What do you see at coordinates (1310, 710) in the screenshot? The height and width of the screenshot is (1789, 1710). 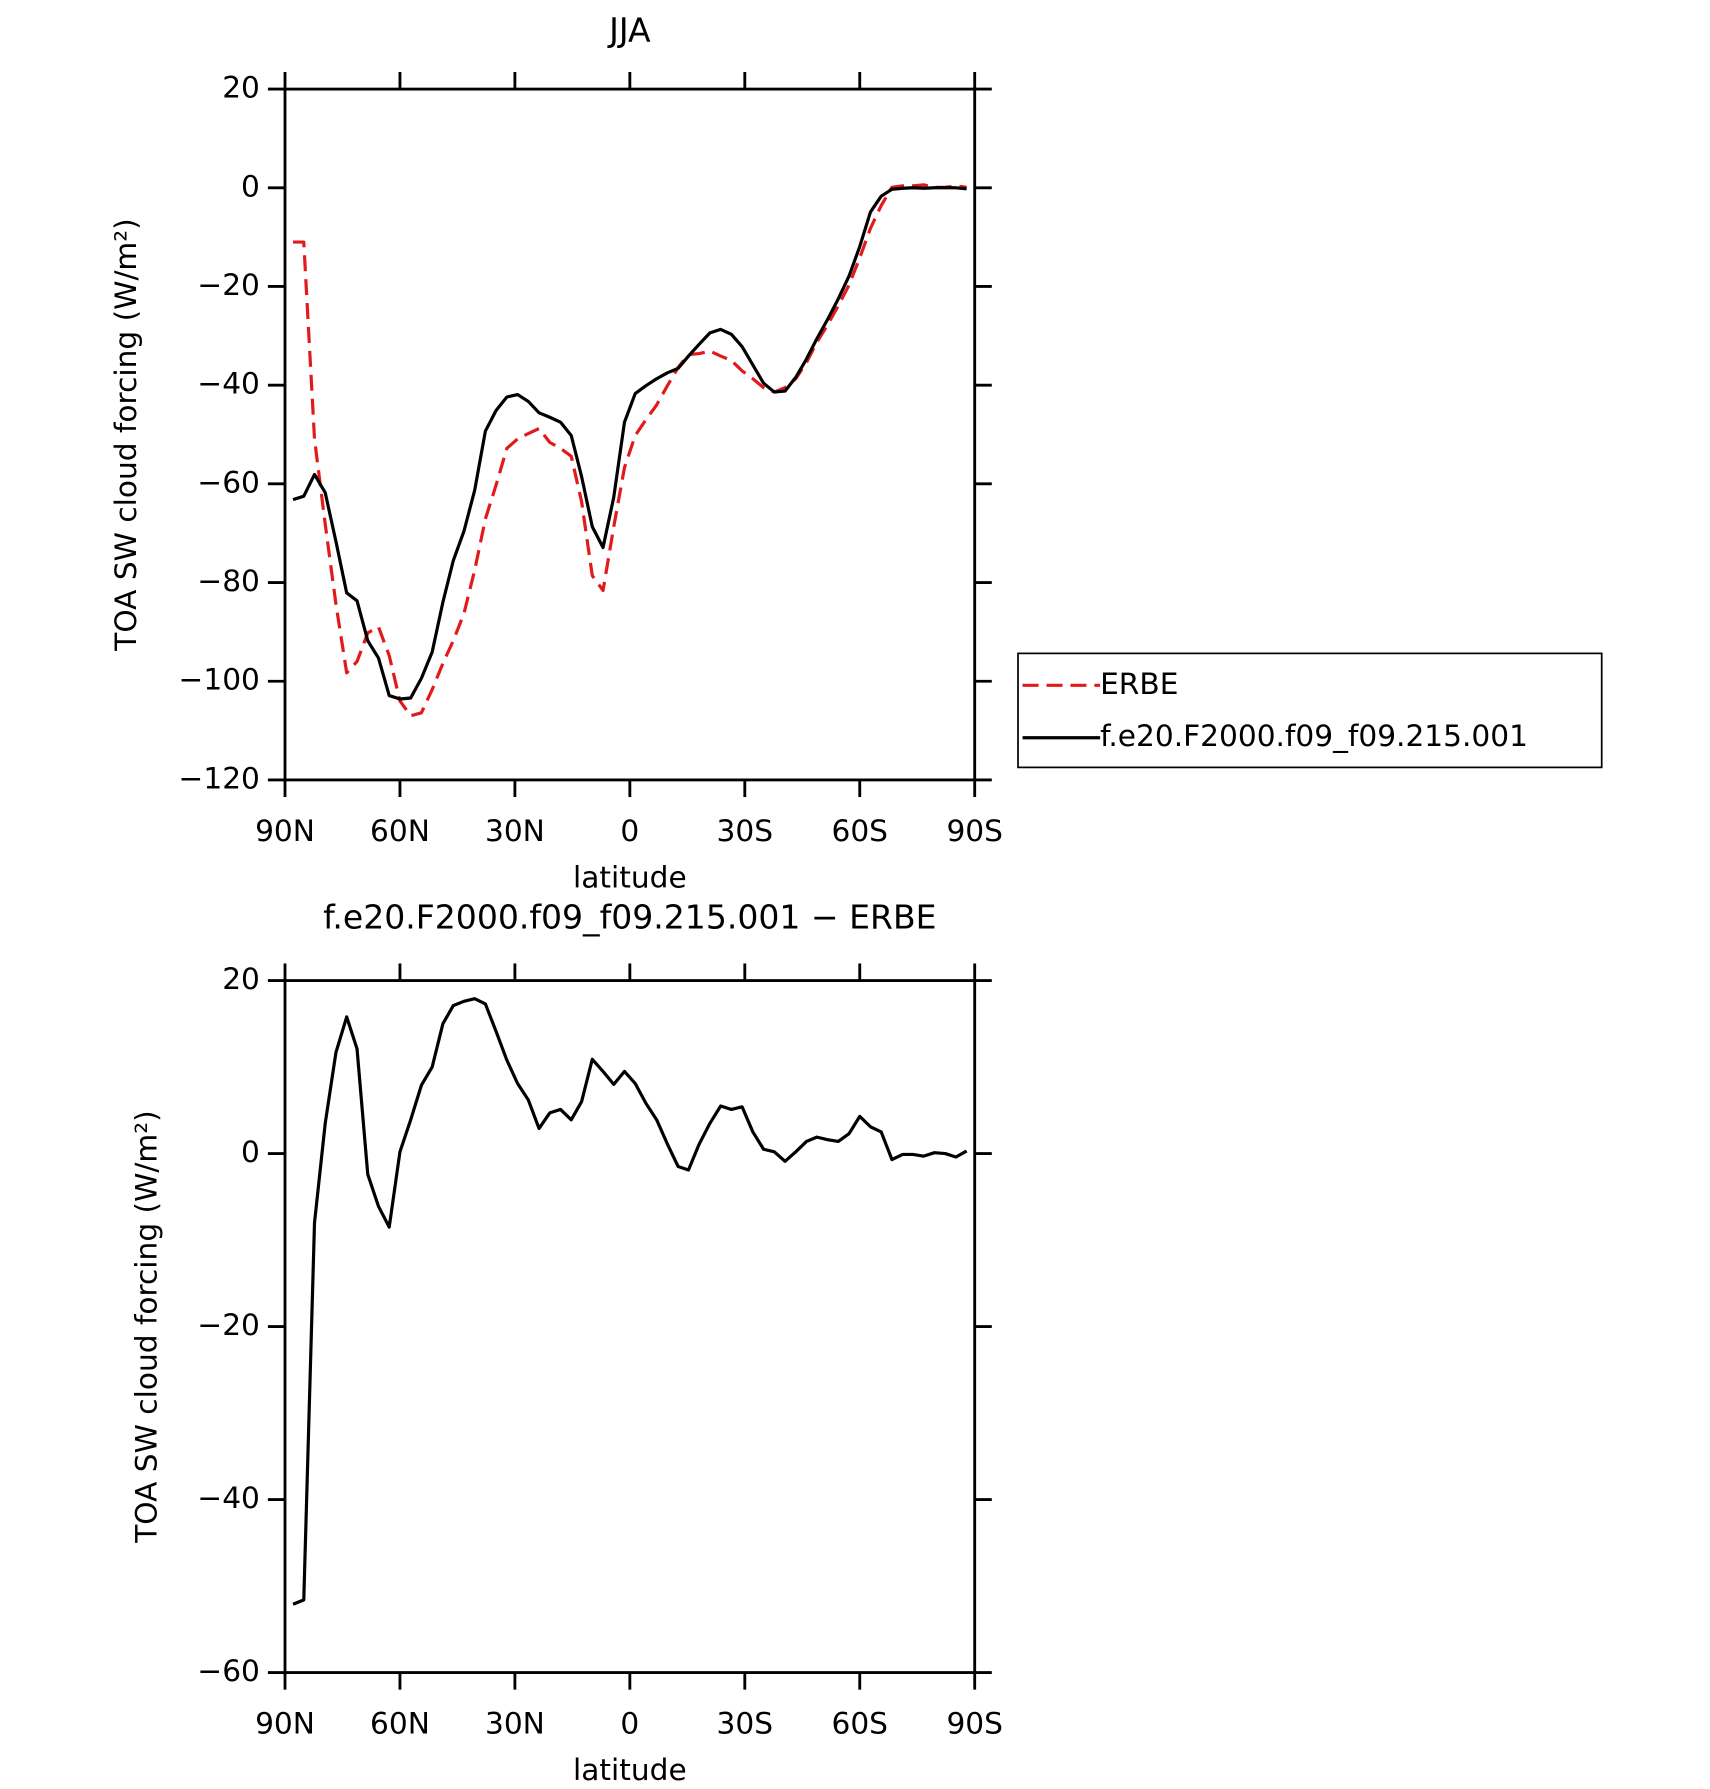 I see `legend-box` at bounding box center [1310, 710].